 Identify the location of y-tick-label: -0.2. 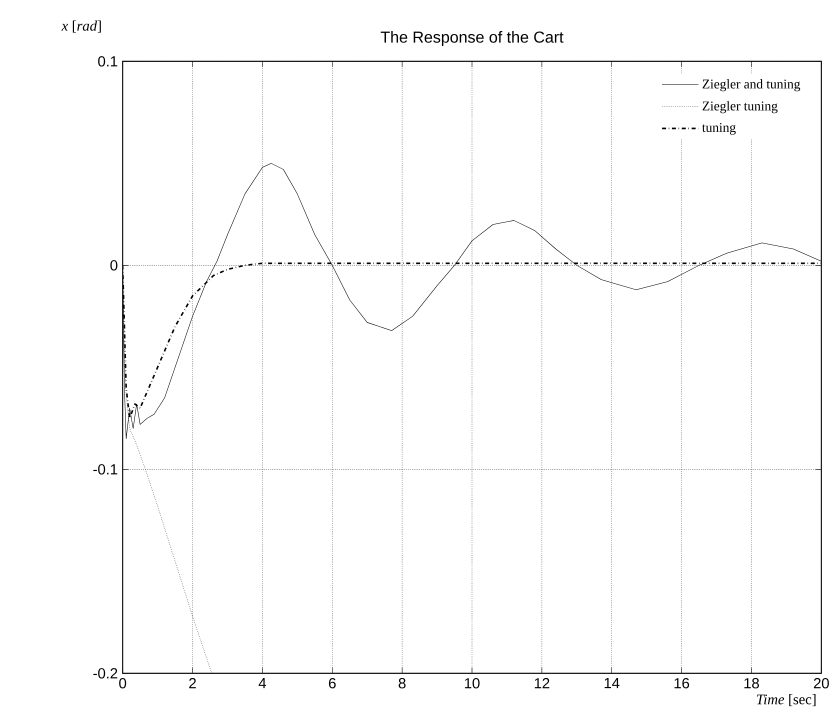
(105, 673).